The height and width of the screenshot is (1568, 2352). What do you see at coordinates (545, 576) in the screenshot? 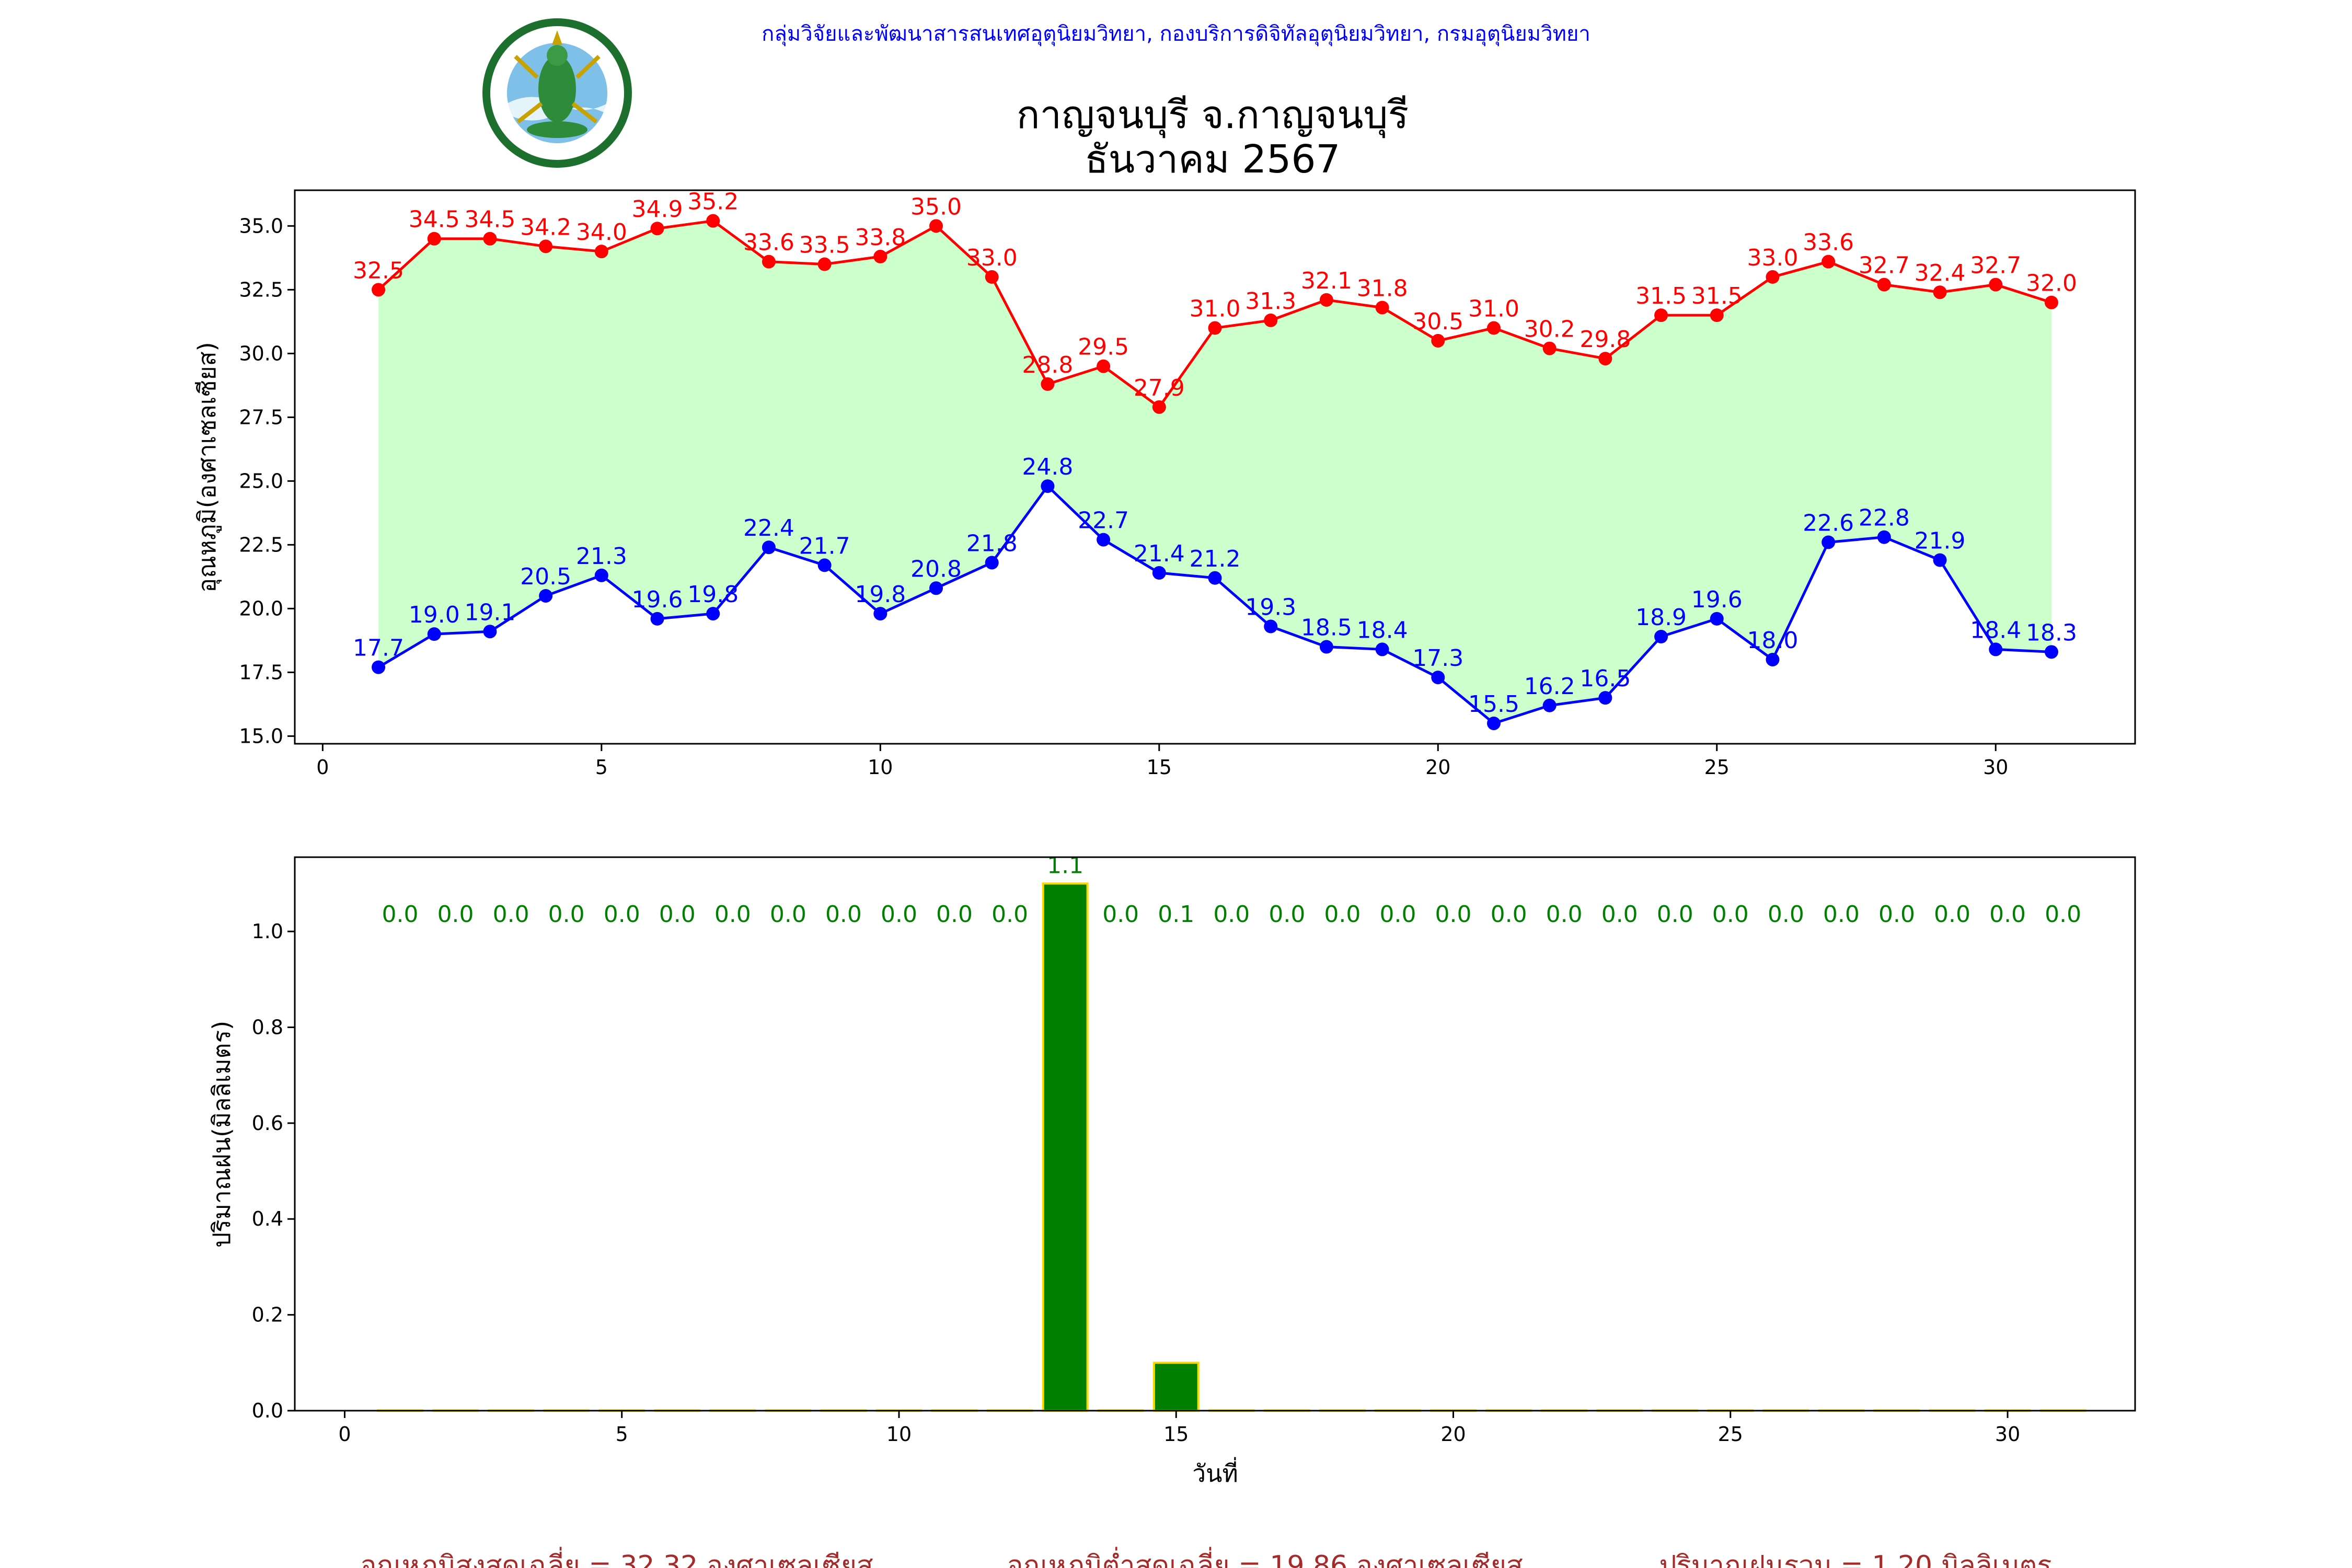
I see `data-label-min: 20.5` at bounding box center [545, 576].